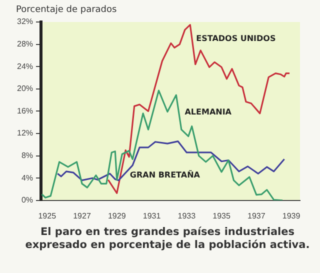 This screenshot has width=320, height=273. I want to click on y-tick-label: 16%, so click(25, 111).